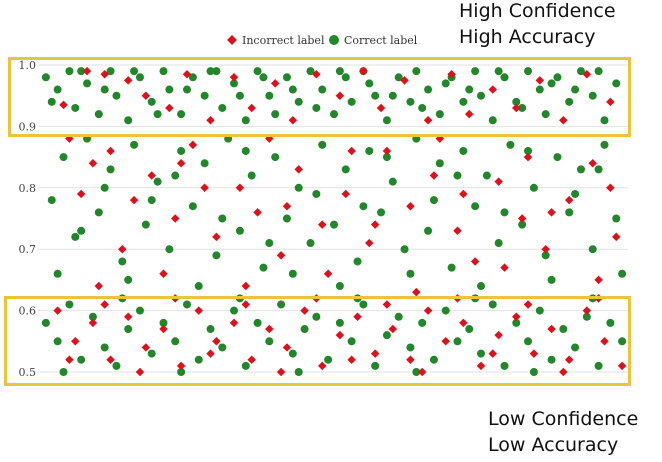  What do you see at coordinates (28, 126) in the screenshot?
I see `y-tick-label: 0.9` at bounding box center [28, 126].